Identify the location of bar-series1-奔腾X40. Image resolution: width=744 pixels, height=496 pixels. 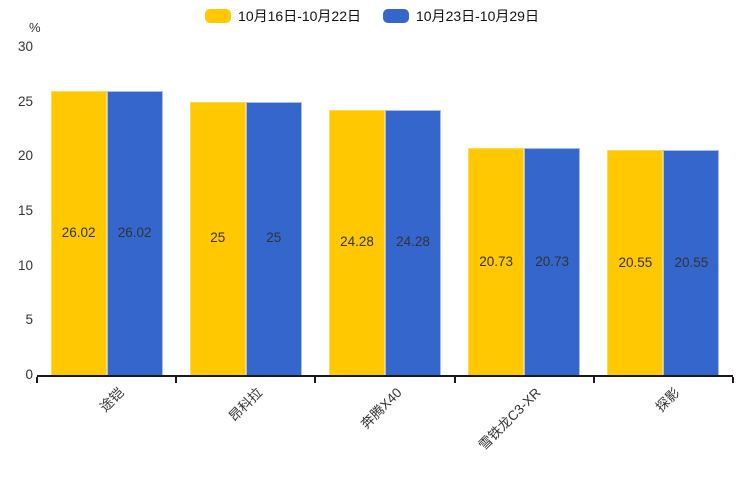
(357, 242).